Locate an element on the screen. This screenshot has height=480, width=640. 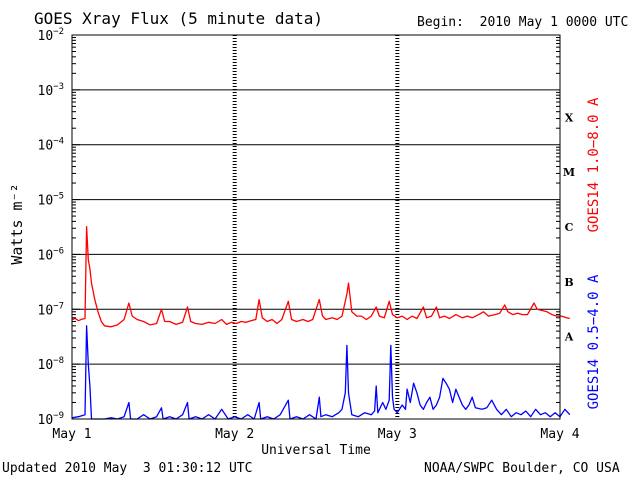
updated-timestamp: Updated 2010 May 3 01:30:12 UTC is located at coordinates (127, 468).